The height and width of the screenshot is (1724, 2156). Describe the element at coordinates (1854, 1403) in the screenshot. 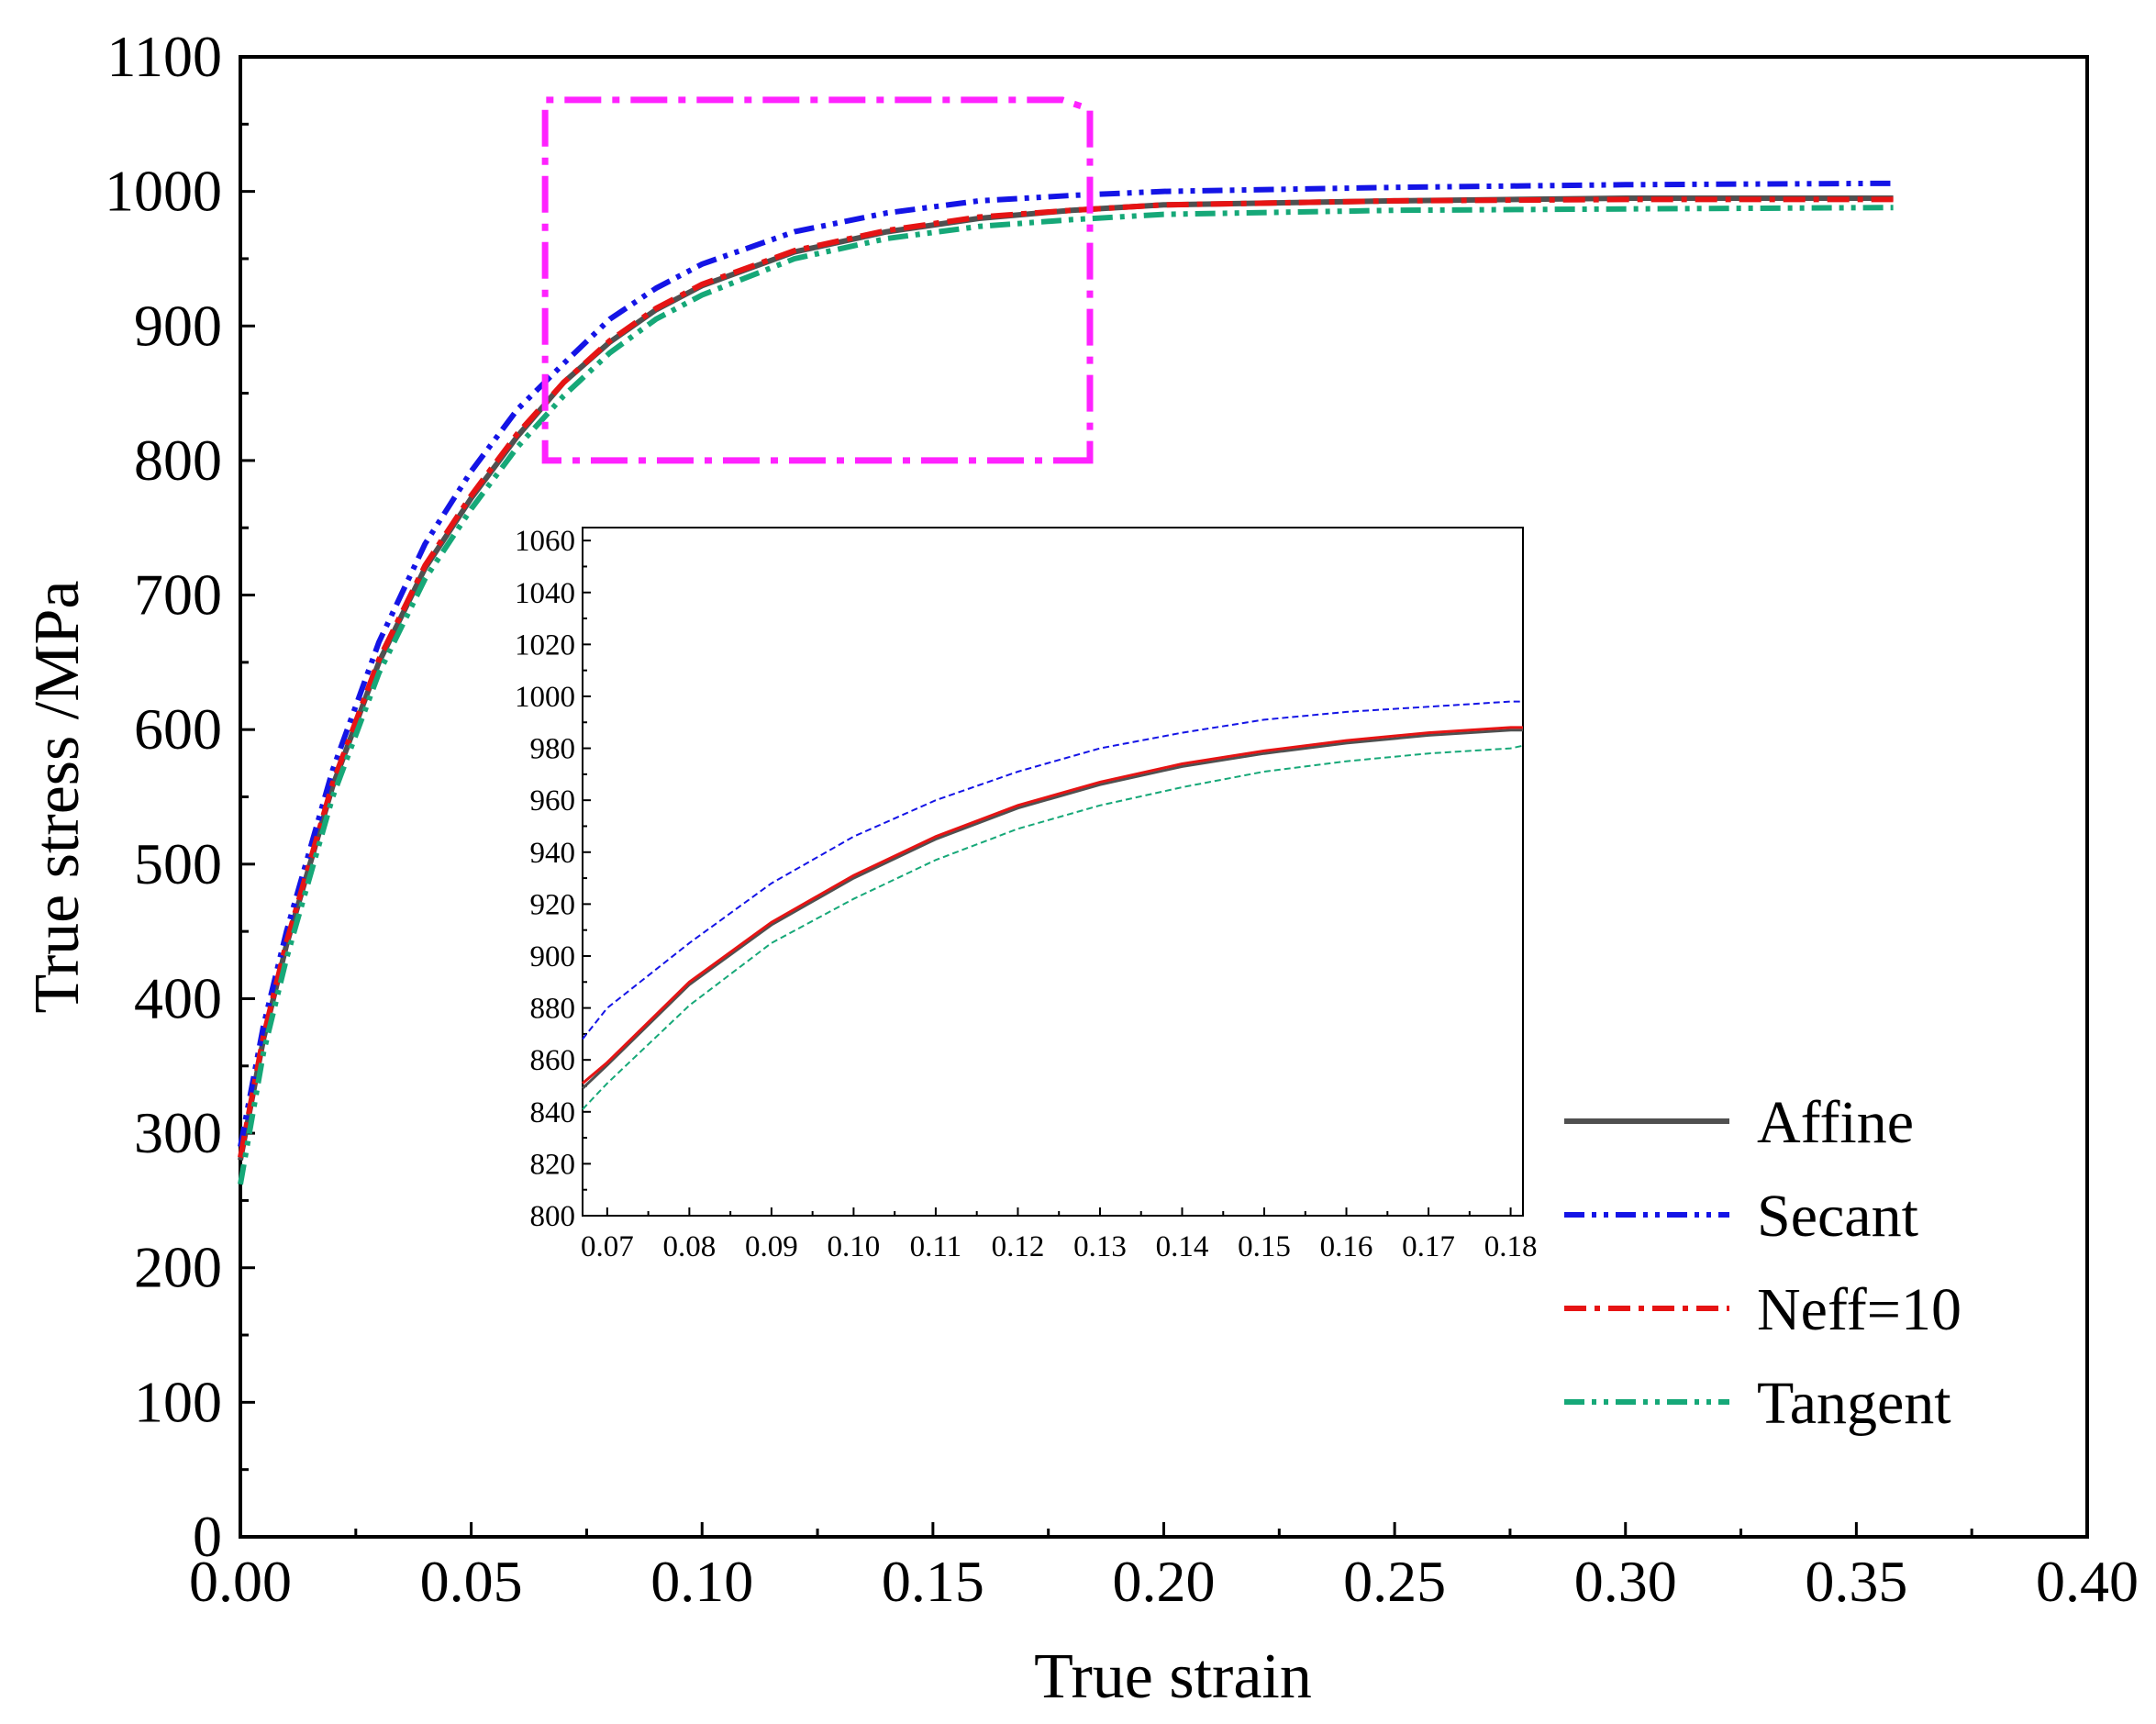

I see `legend-label: Tangent` at that location.